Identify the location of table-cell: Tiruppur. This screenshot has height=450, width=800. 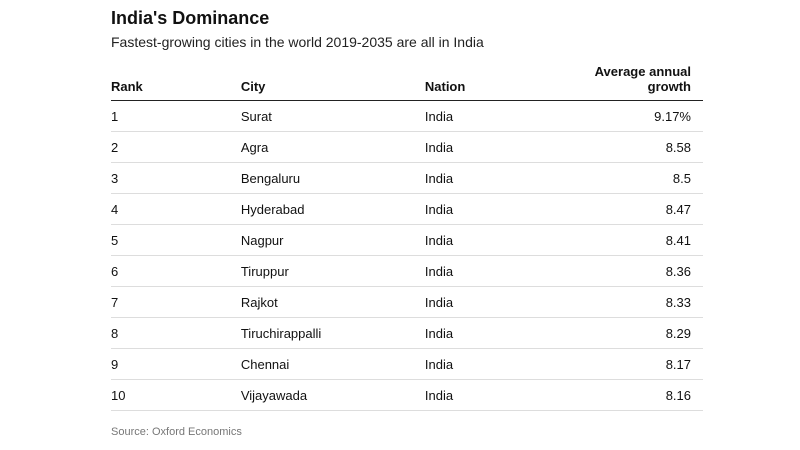
(332, 271).